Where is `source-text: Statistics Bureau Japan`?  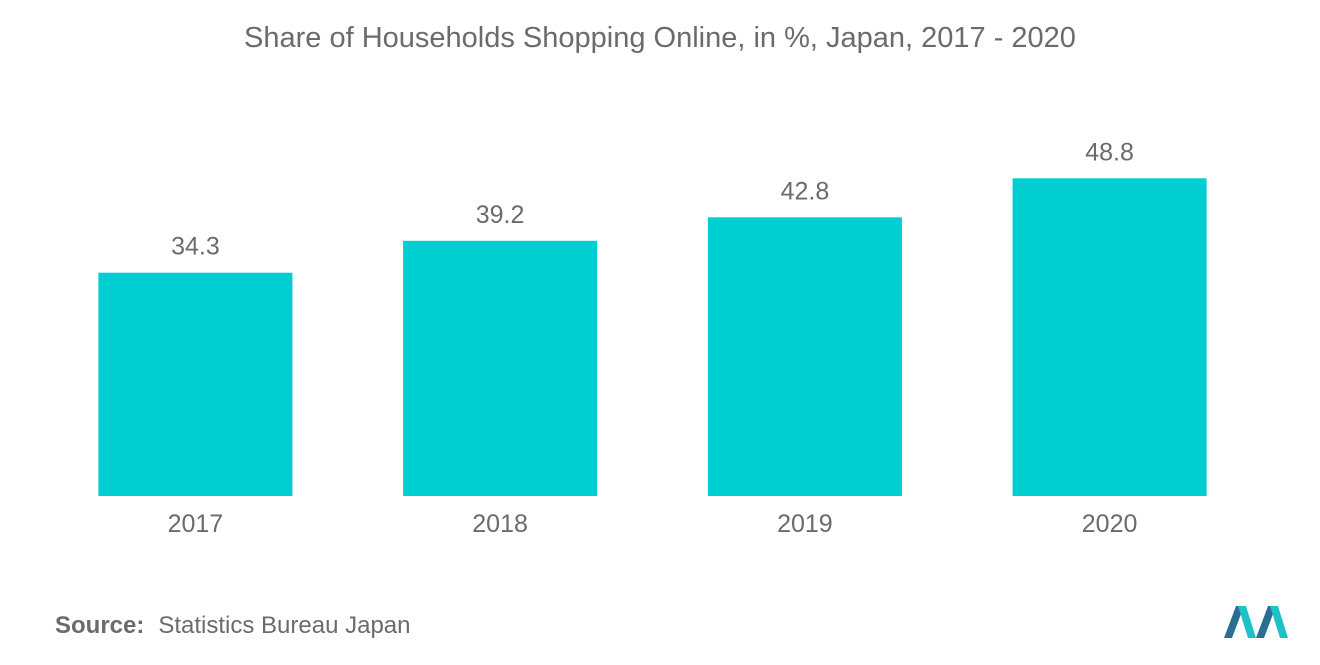
source-text: Statistics Bureau Japan is located at coordinates (284, 625).